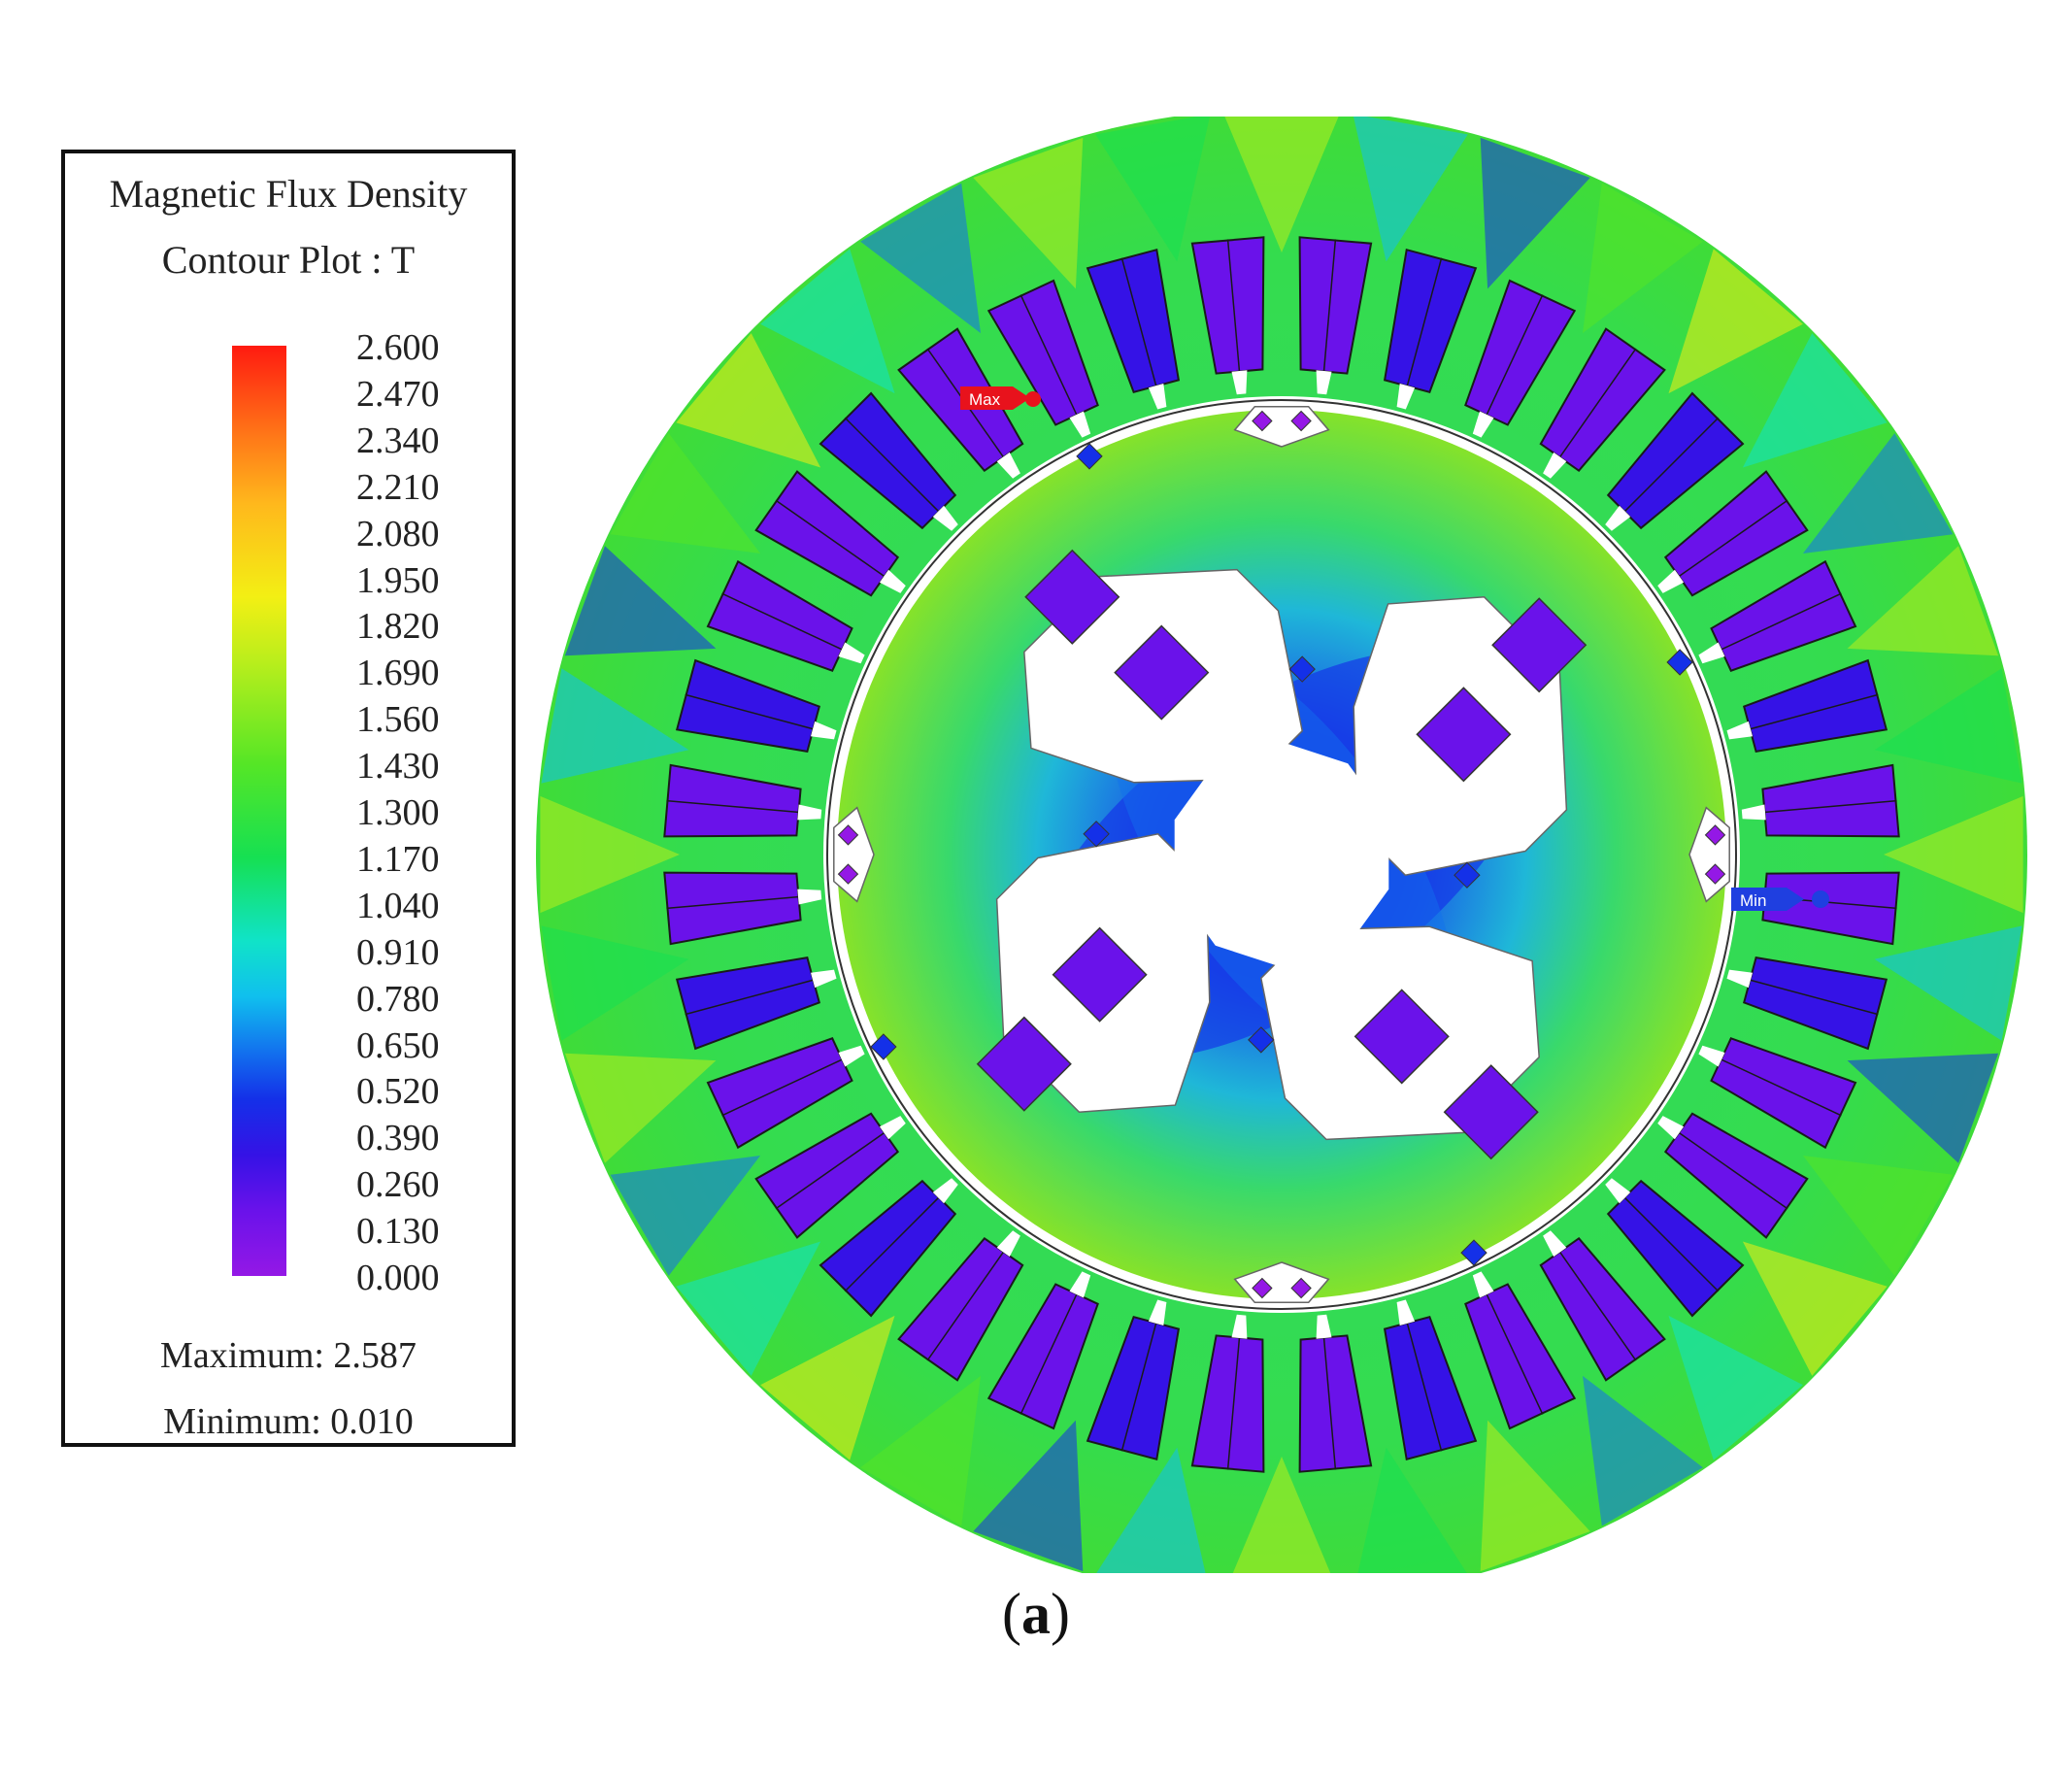  What do you see at coordinates (398, 1092) in the screenshot?
I see `colorbar-tick-label: 0.520` at bounding box center [398, 1092].